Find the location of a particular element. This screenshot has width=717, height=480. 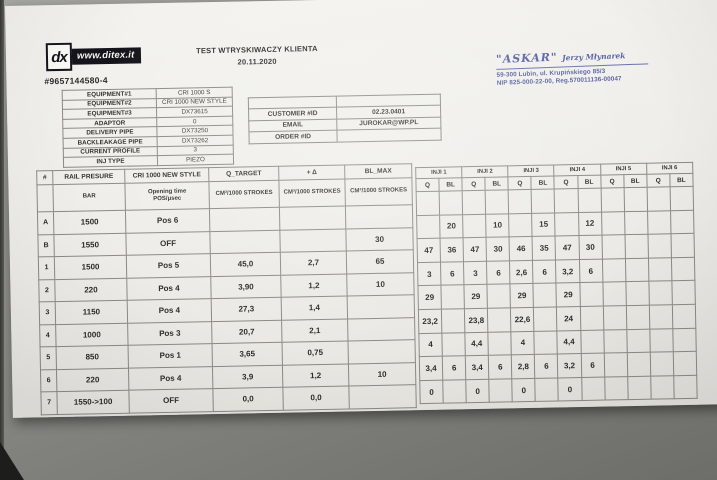

injector-group-header: INJI 5 is located at coordinates (623, 169).